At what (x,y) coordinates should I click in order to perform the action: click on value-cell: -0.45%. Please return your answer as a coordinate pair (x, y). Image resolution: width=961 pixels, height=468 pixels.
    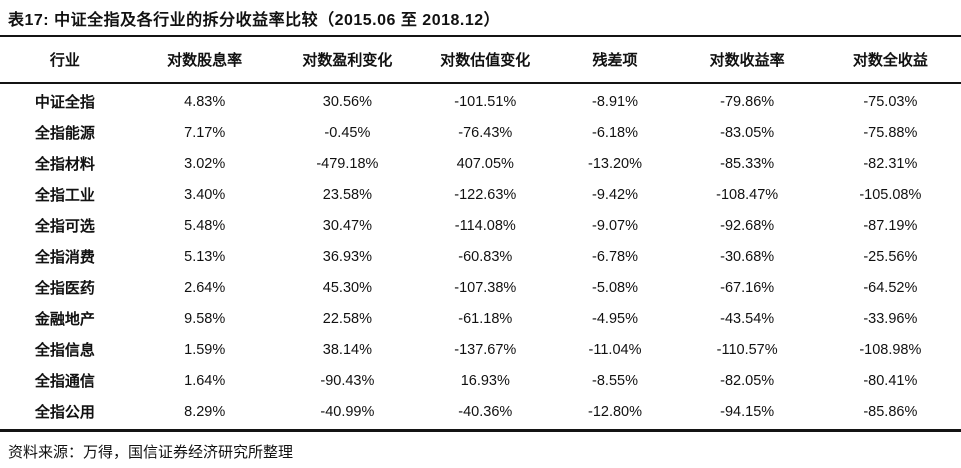
    Looking at the image, I should click on (347, 132).